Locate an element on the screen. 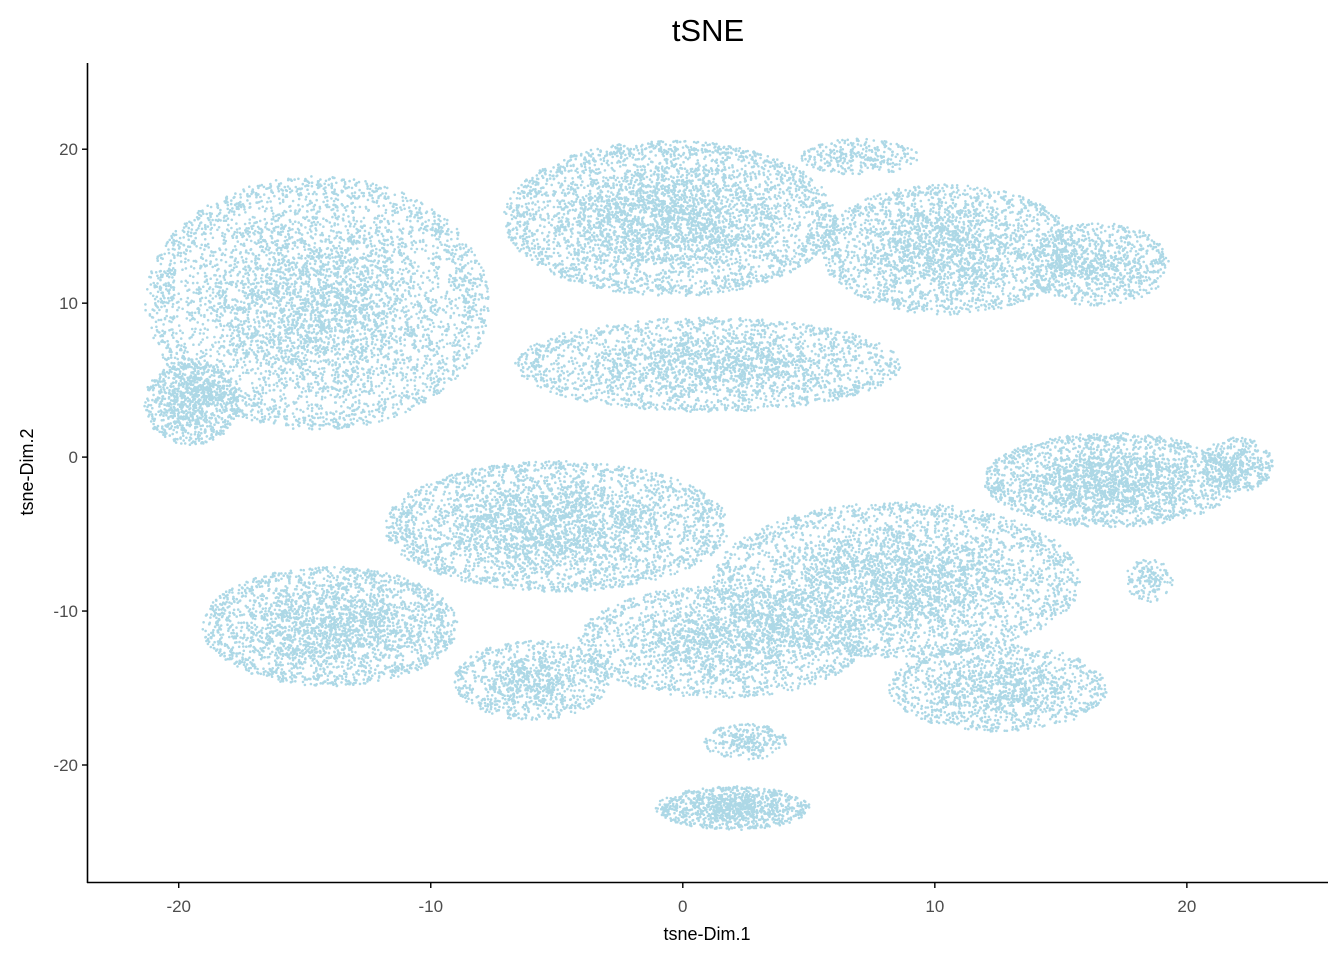  x-tick-label: -20 is located at coordinates (178, 906).